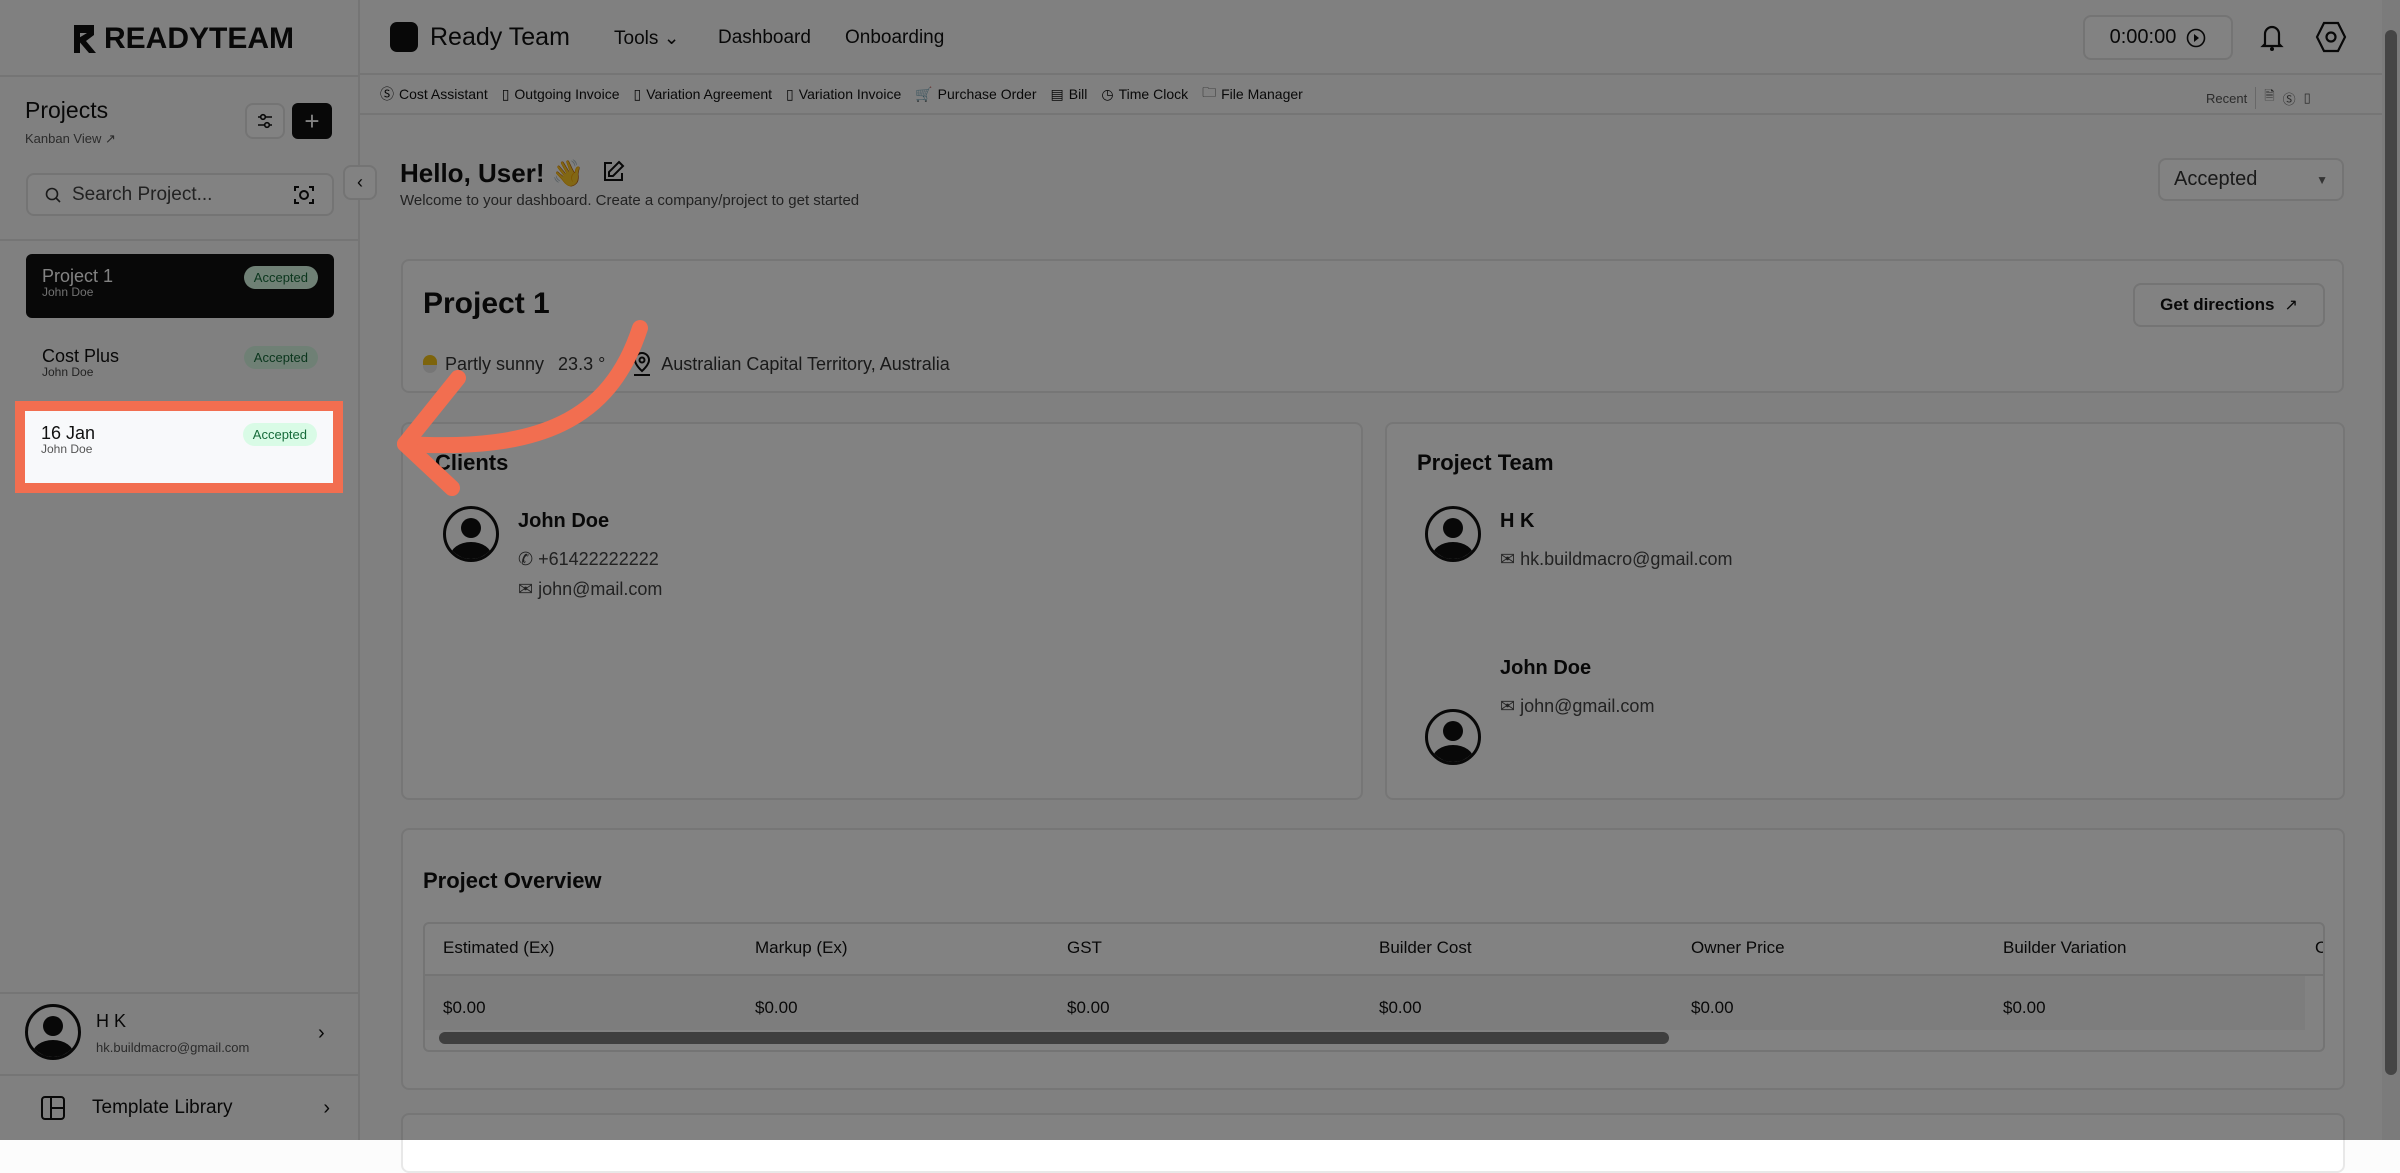 The height and width of the screenshot is (1173, 2400). I want to click on column-header: Owner Price, so click(1738, 947).